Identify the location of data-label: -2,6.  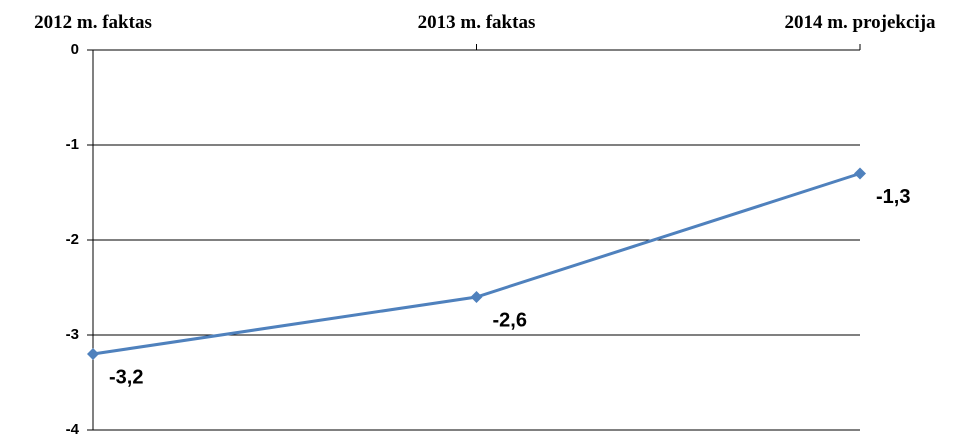
(510, 320).